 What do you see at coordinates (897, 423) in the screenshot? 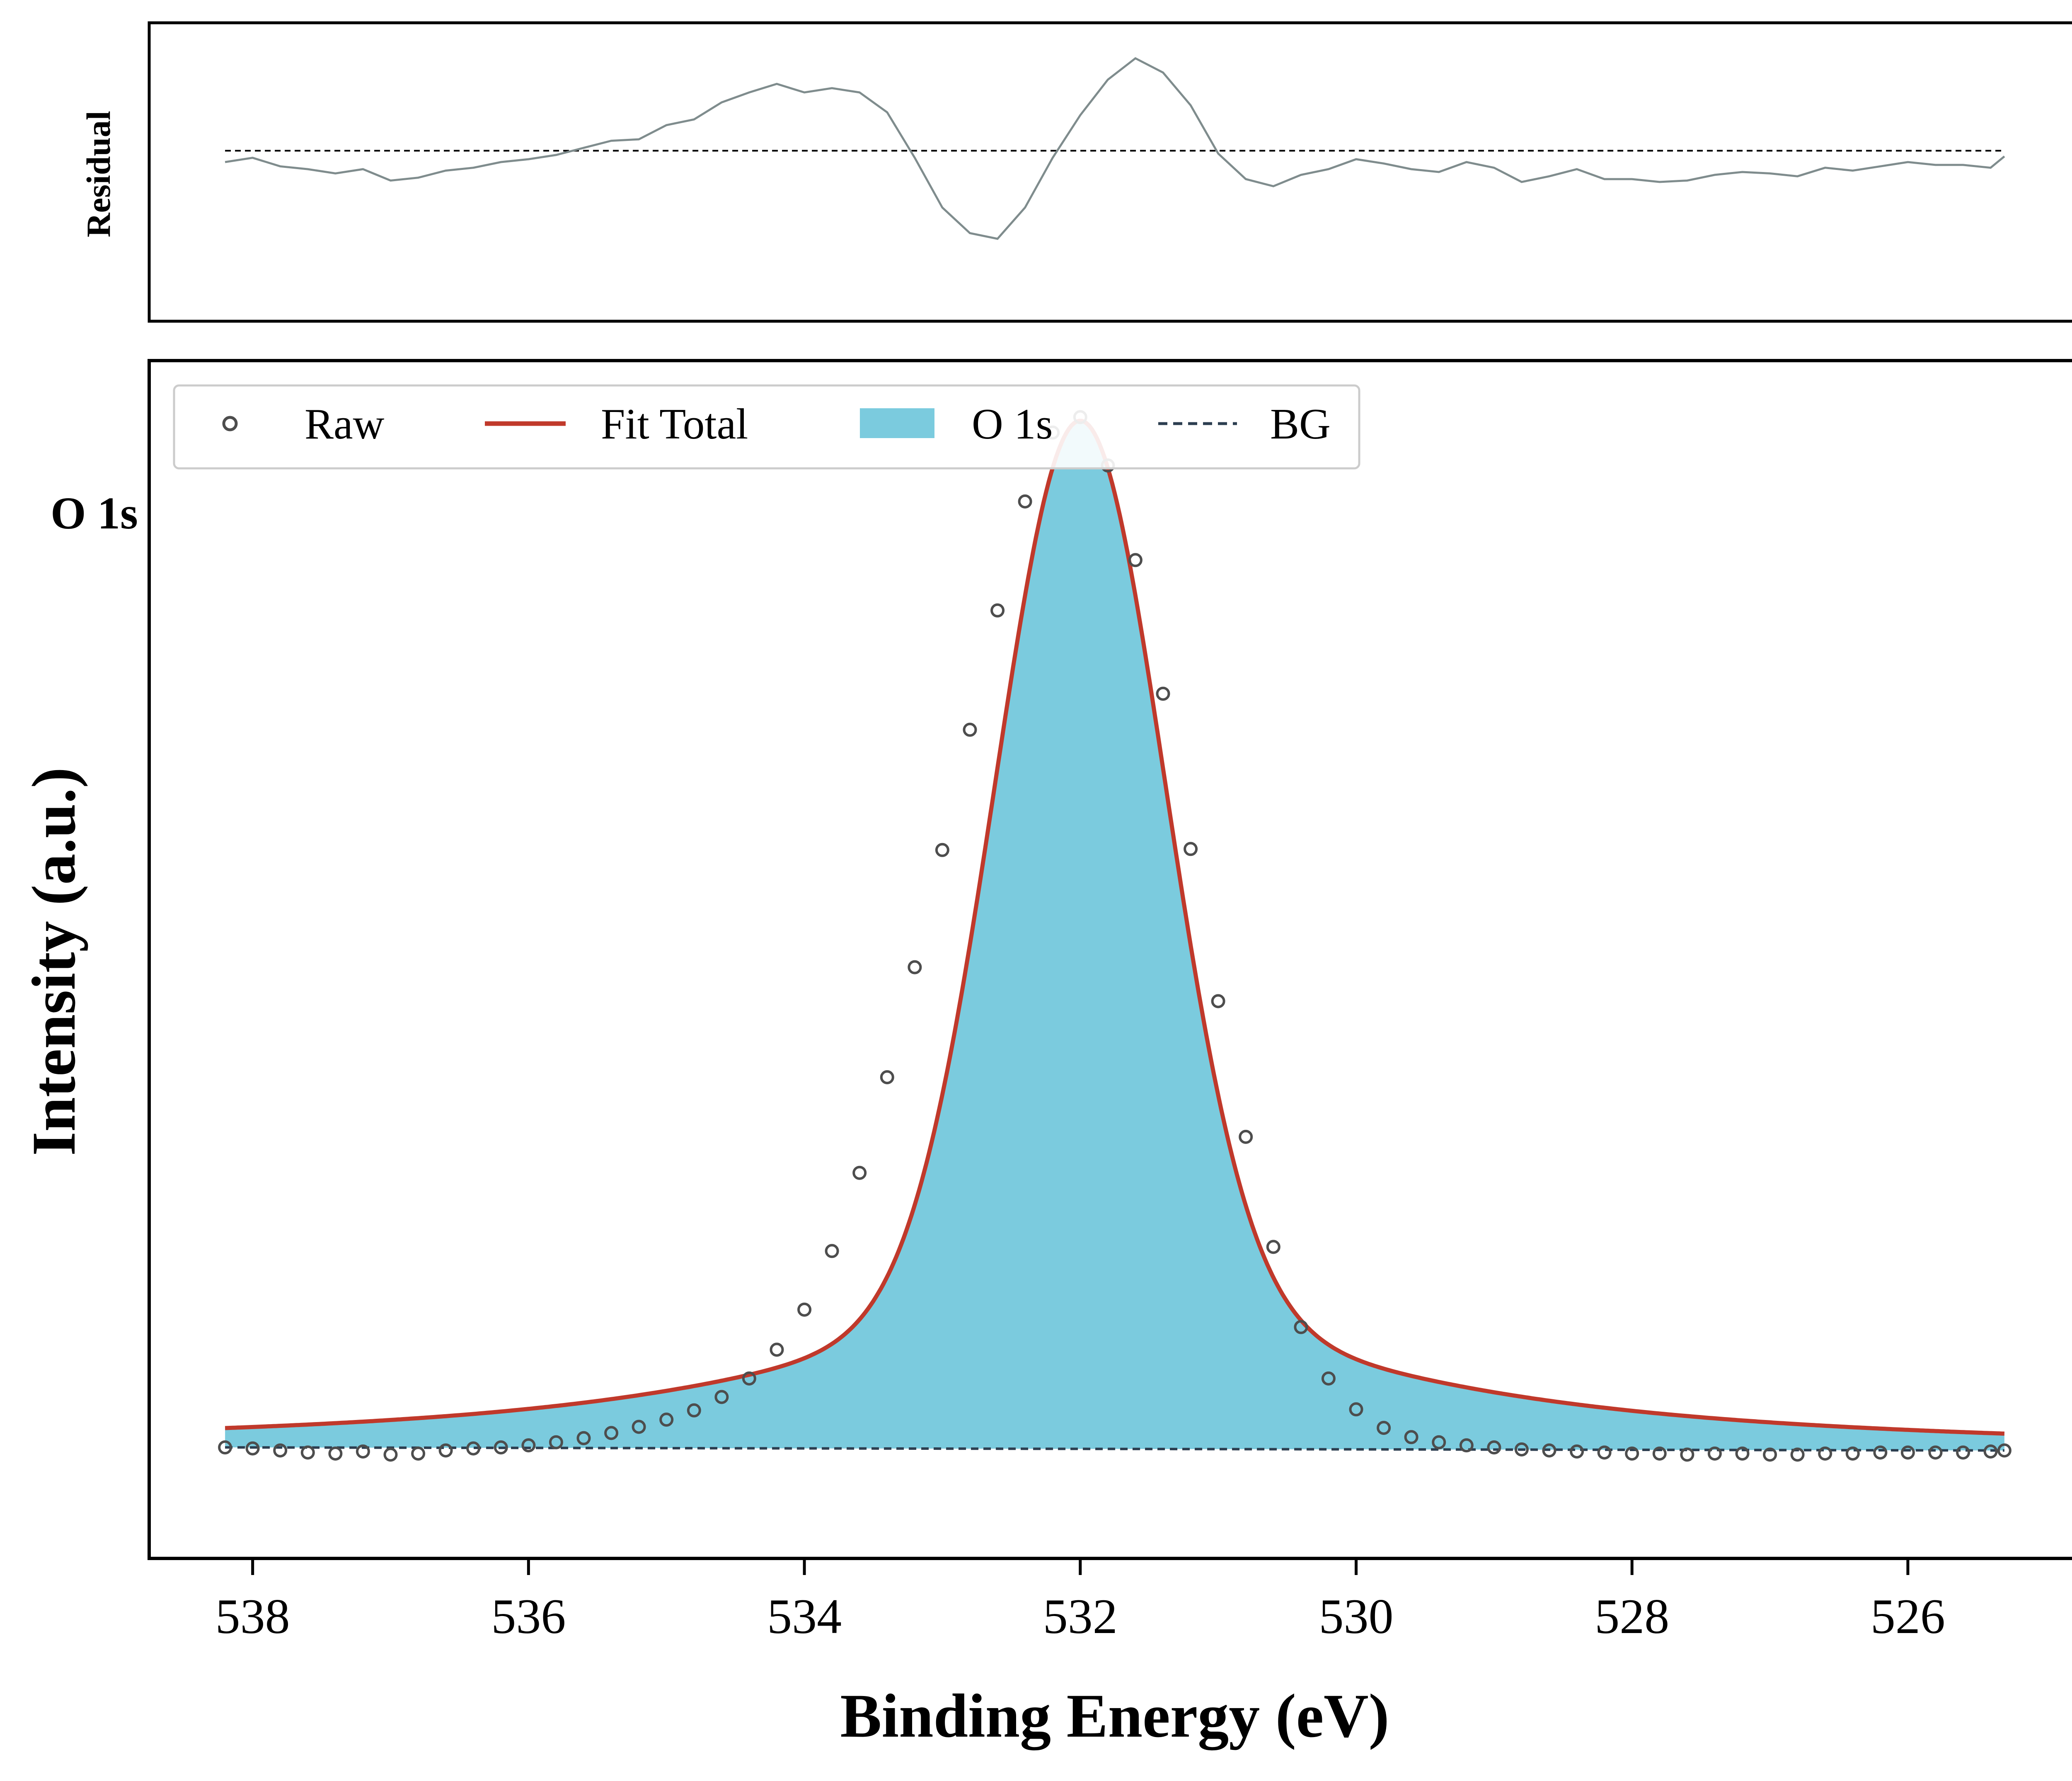
I see `legend-peak-marker` at bounding box center [897, 423].